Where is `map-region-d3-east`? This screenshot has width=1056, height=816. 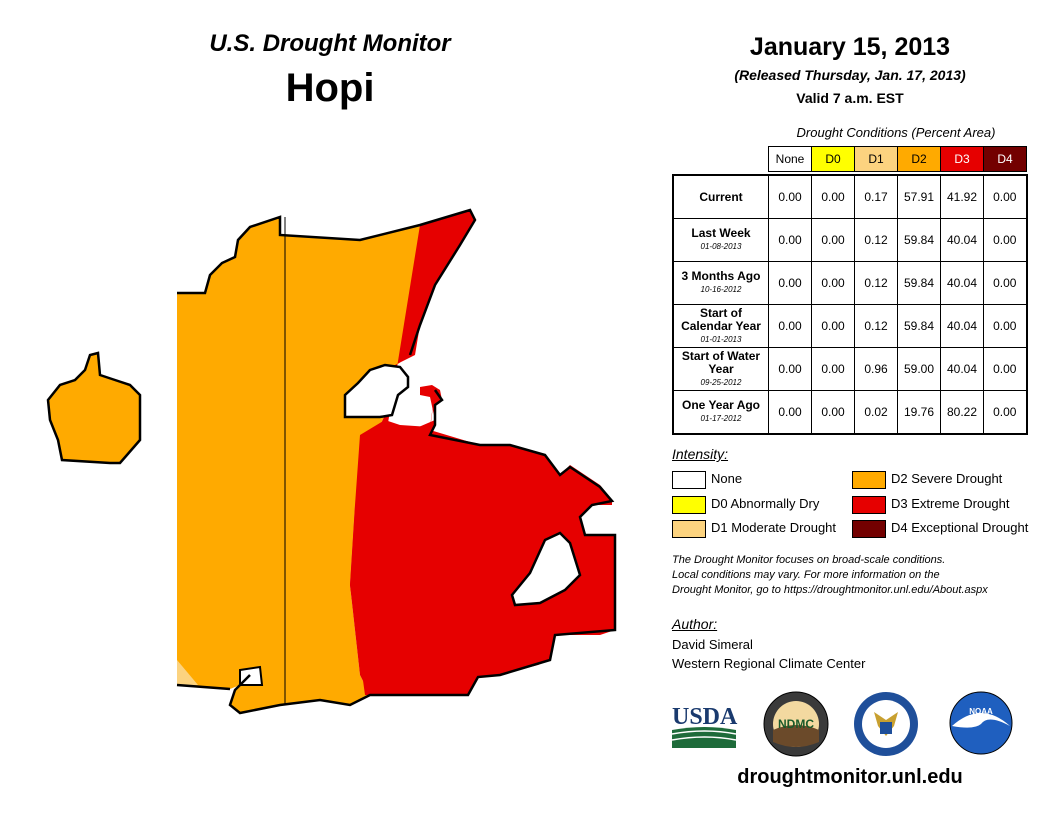
map-region-d3-east is located at coordinates (482, 542).